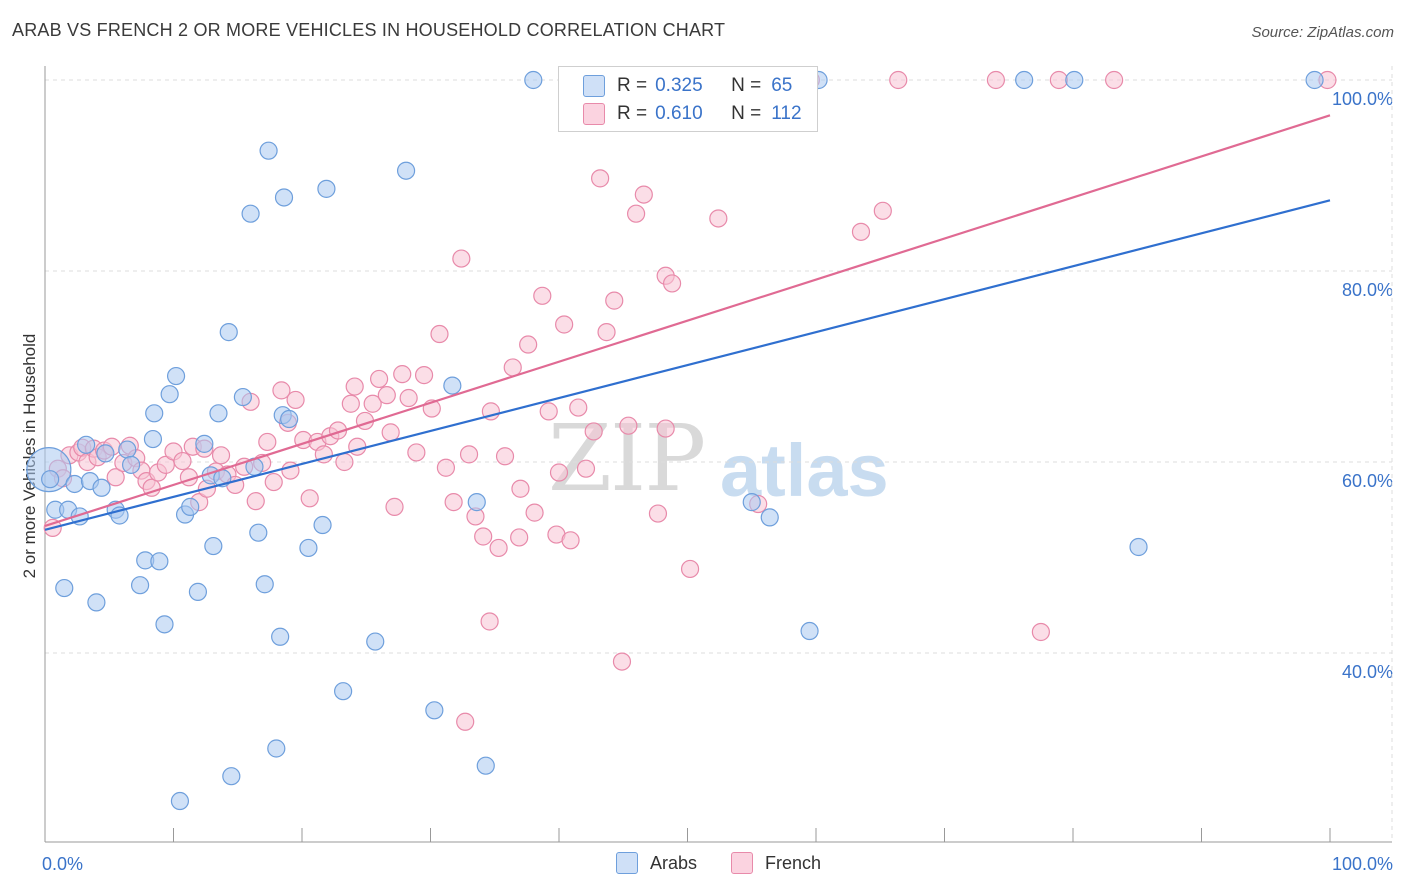 This screenshot has height=892, width=1406. What do you see at coordinates (674, 862) in the screenshot?
I see `legend-label-arabs: Arabs` at bounding box center [674, 862].